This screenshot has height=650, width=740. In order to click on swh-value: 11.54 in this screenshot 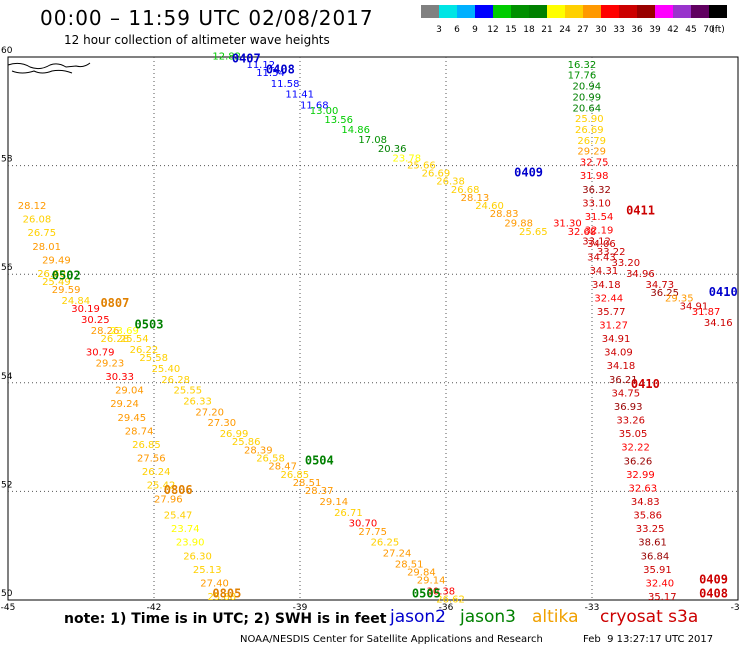, I will do `click(270, 73)`.